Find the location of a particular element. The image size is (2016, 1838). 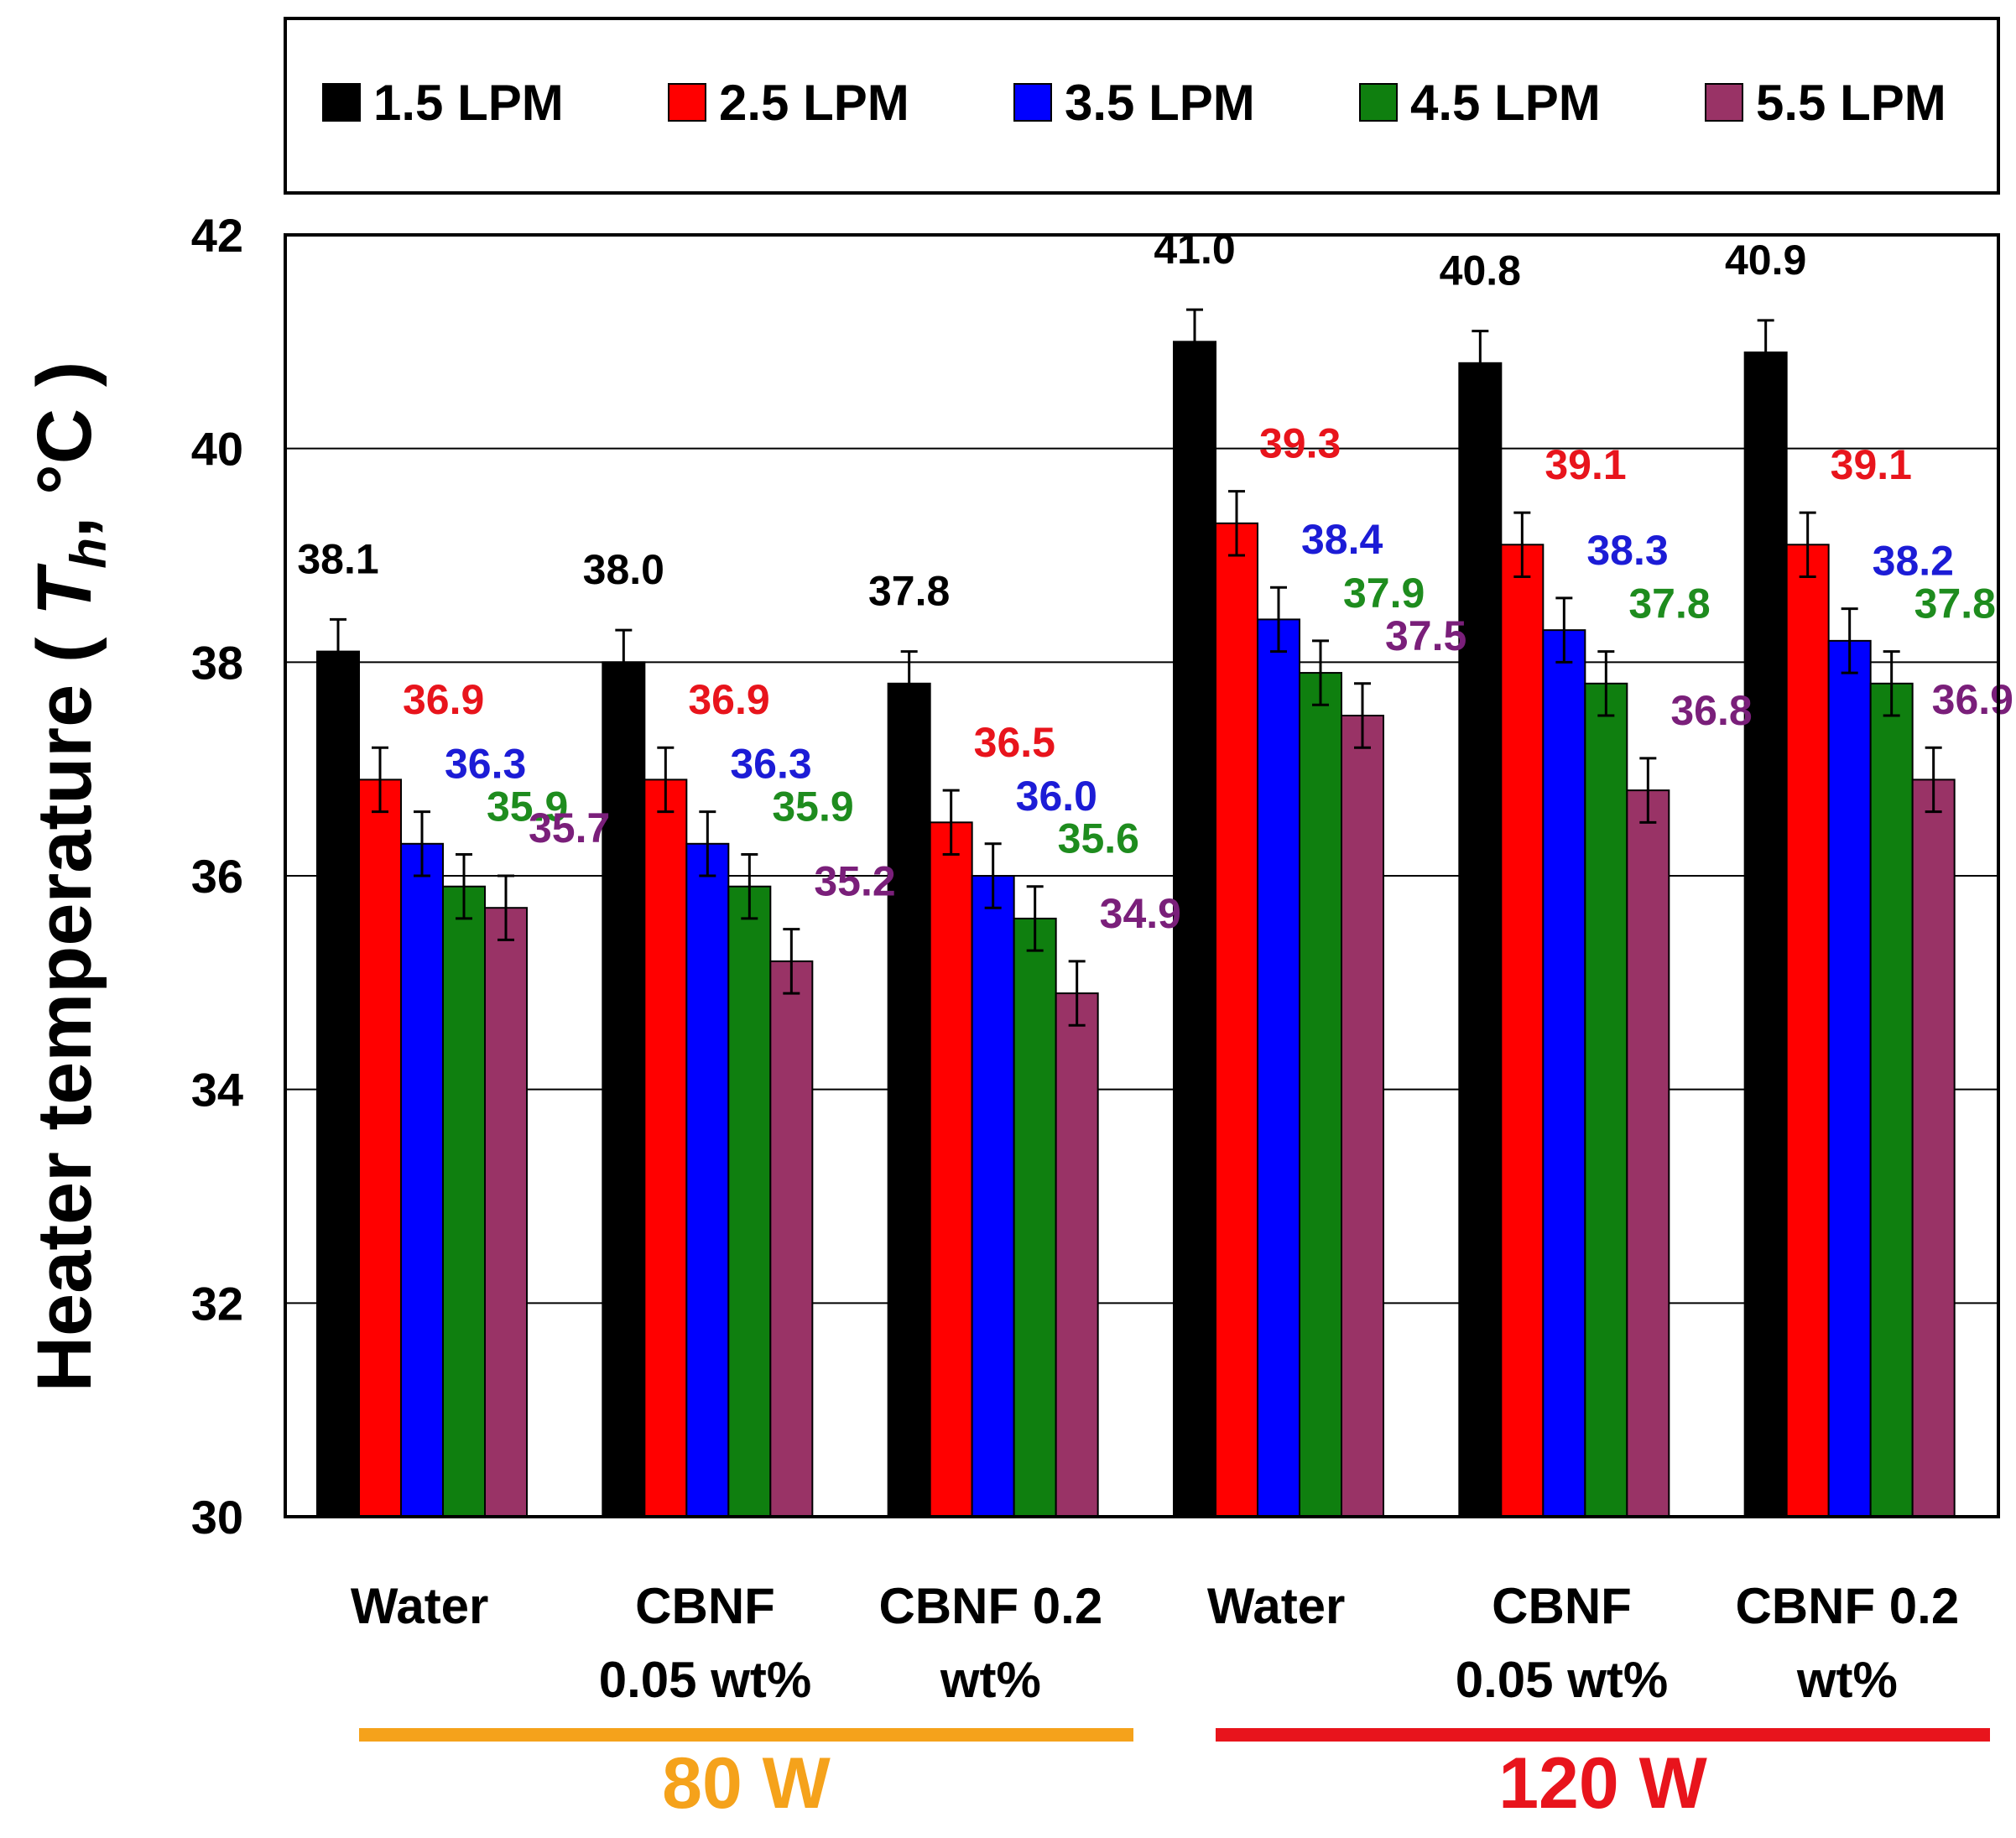

data-label: 40.9 is located at coordinates (1766, 260).